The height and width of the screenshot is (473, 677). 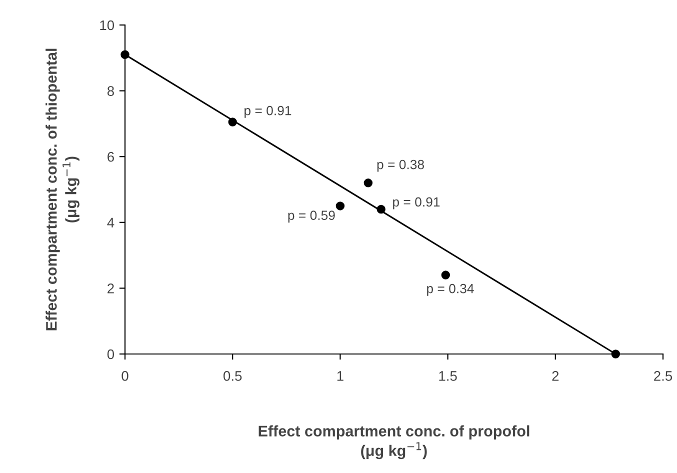 I want to click on y-tick-label: 8, so click(x=110, y=91).